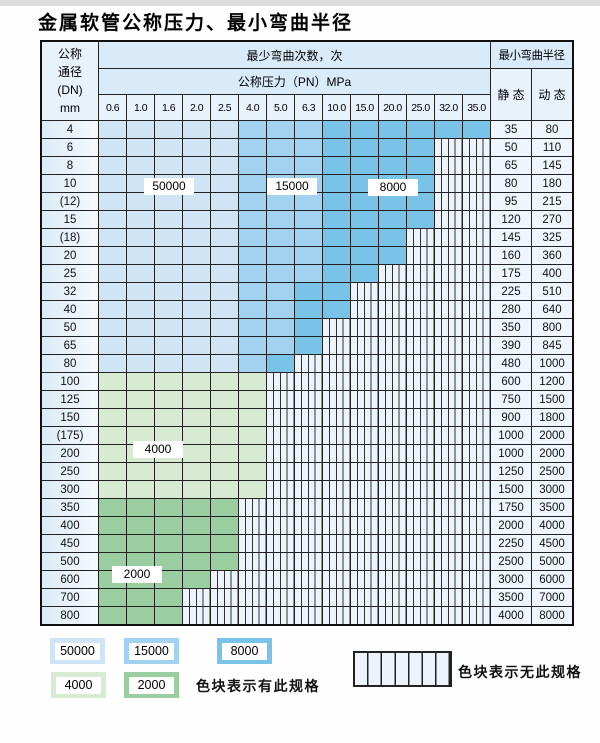  I want to click on dn-value: 6, so click(70, 147).